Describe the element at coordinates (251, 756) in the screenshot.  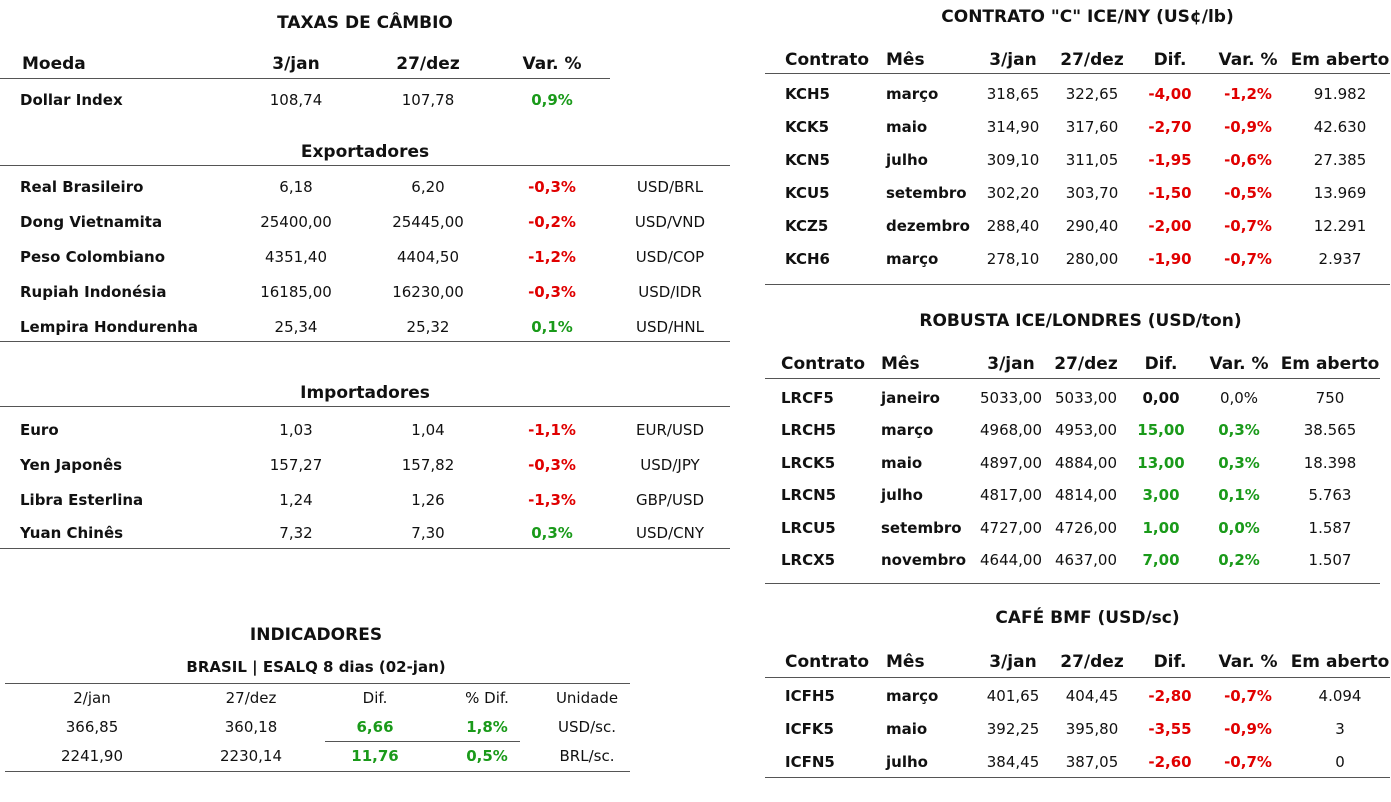
I see `cell: 2230,14` at that location.